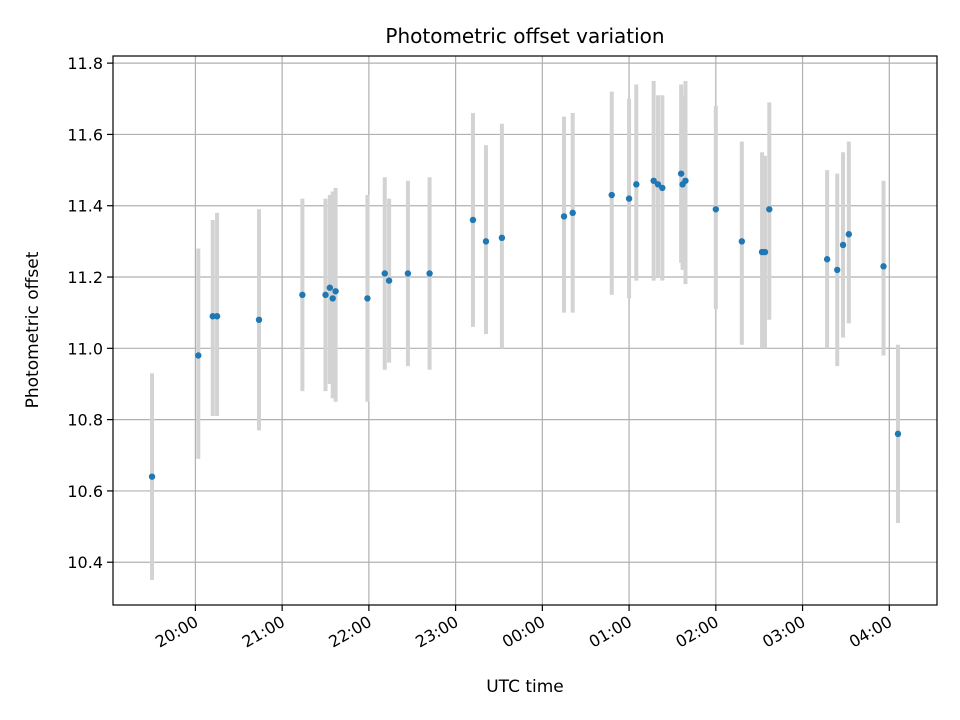 This screenshot has height=720, width=960. Describe the element at coordinates (85, 206) in the screenshot. I see `y-tick-label: 11.4` at that location.